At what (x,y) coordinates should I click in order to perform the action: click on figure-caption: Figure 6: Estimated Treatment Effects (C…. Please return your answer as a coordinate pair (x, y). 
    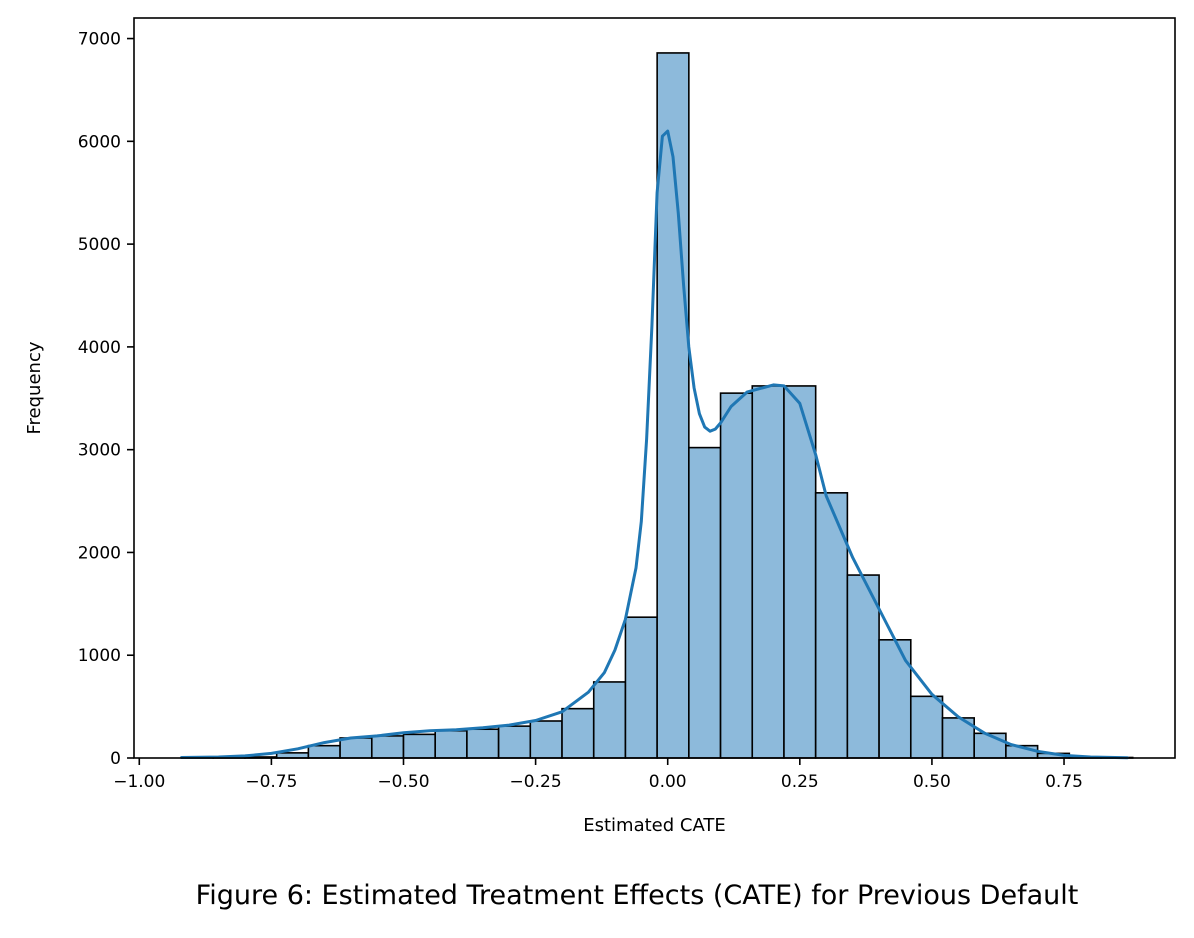
    Looking at the image, I should click on (637, 895).